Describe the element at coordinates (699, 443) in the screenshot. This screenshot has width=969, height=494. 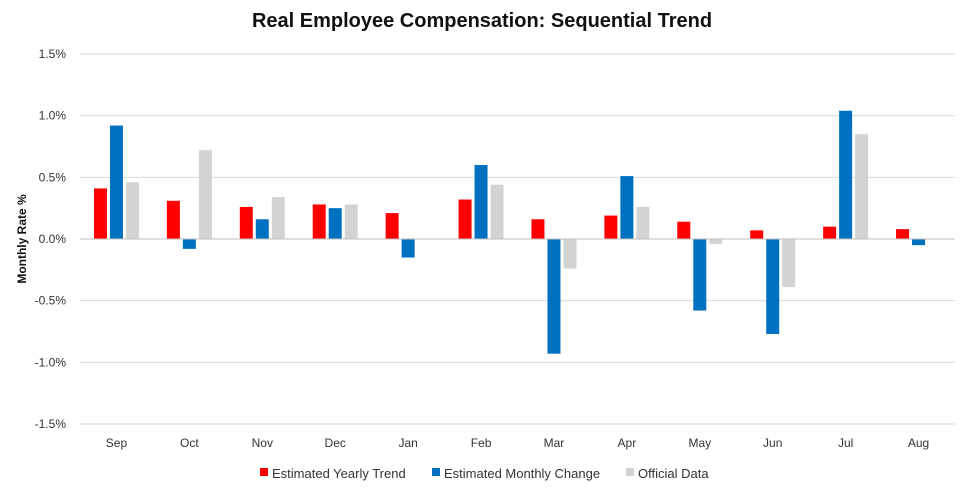
I see `x-tick-label: May` at that location.